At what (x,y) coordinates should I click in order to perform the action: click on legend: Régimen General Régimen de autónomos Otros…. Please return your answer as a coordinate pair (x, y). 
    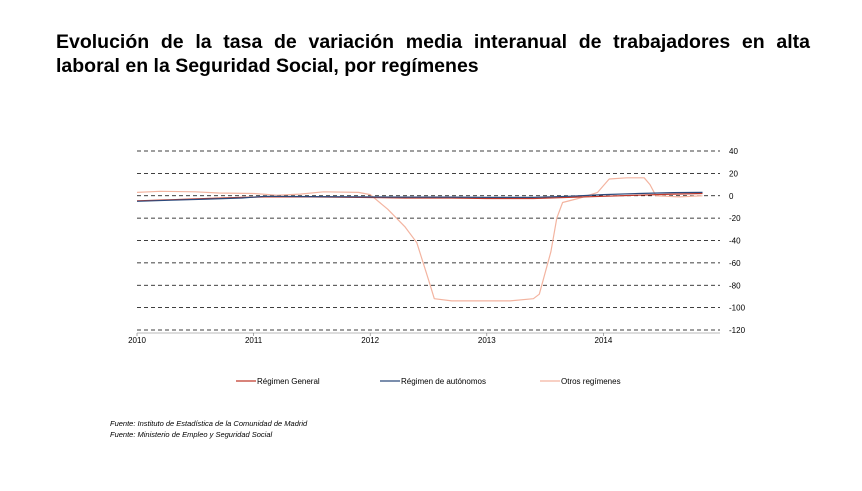
    Looking at the image, I should click on (428, 381).